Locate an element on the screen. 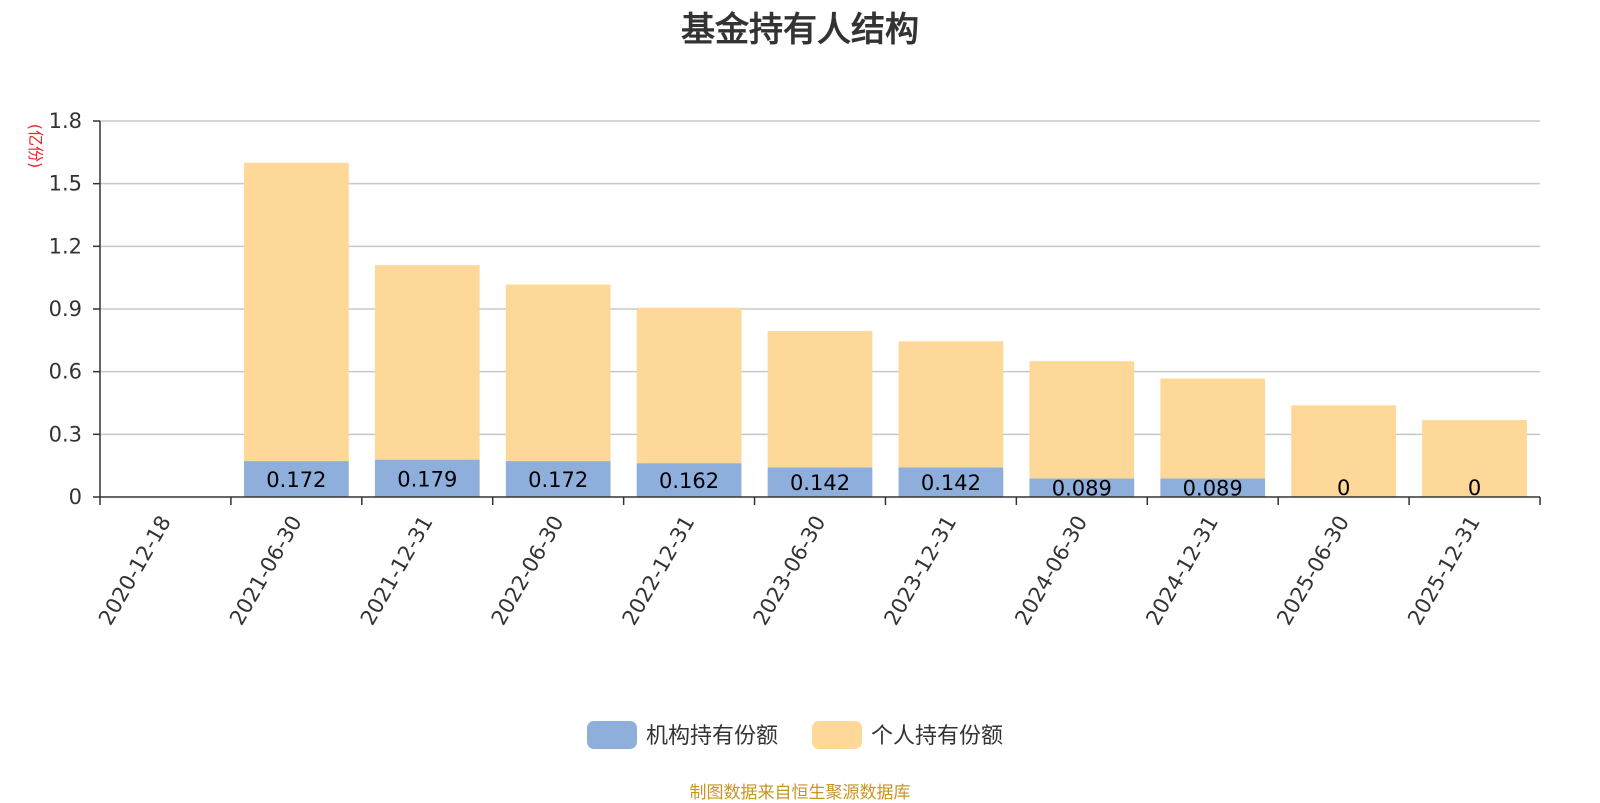  bar-value-label: 0.162 is located at coordinates (689, 481).